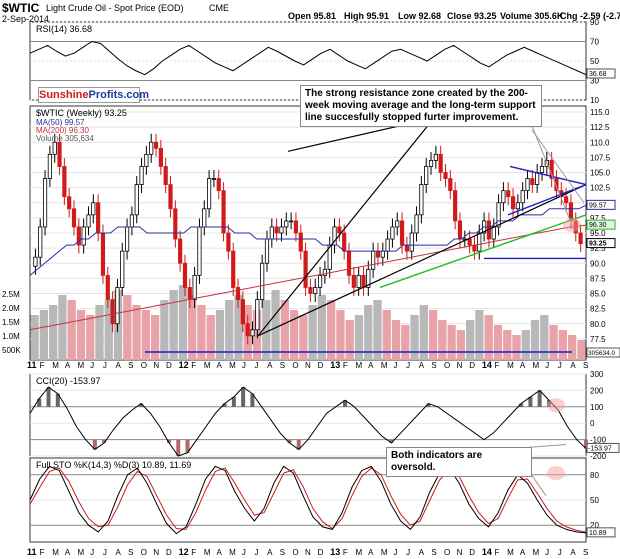  What do you see at coordinates (308, 421) in the screenshot?
I see `cci-line` at bounding box center [308, 421].